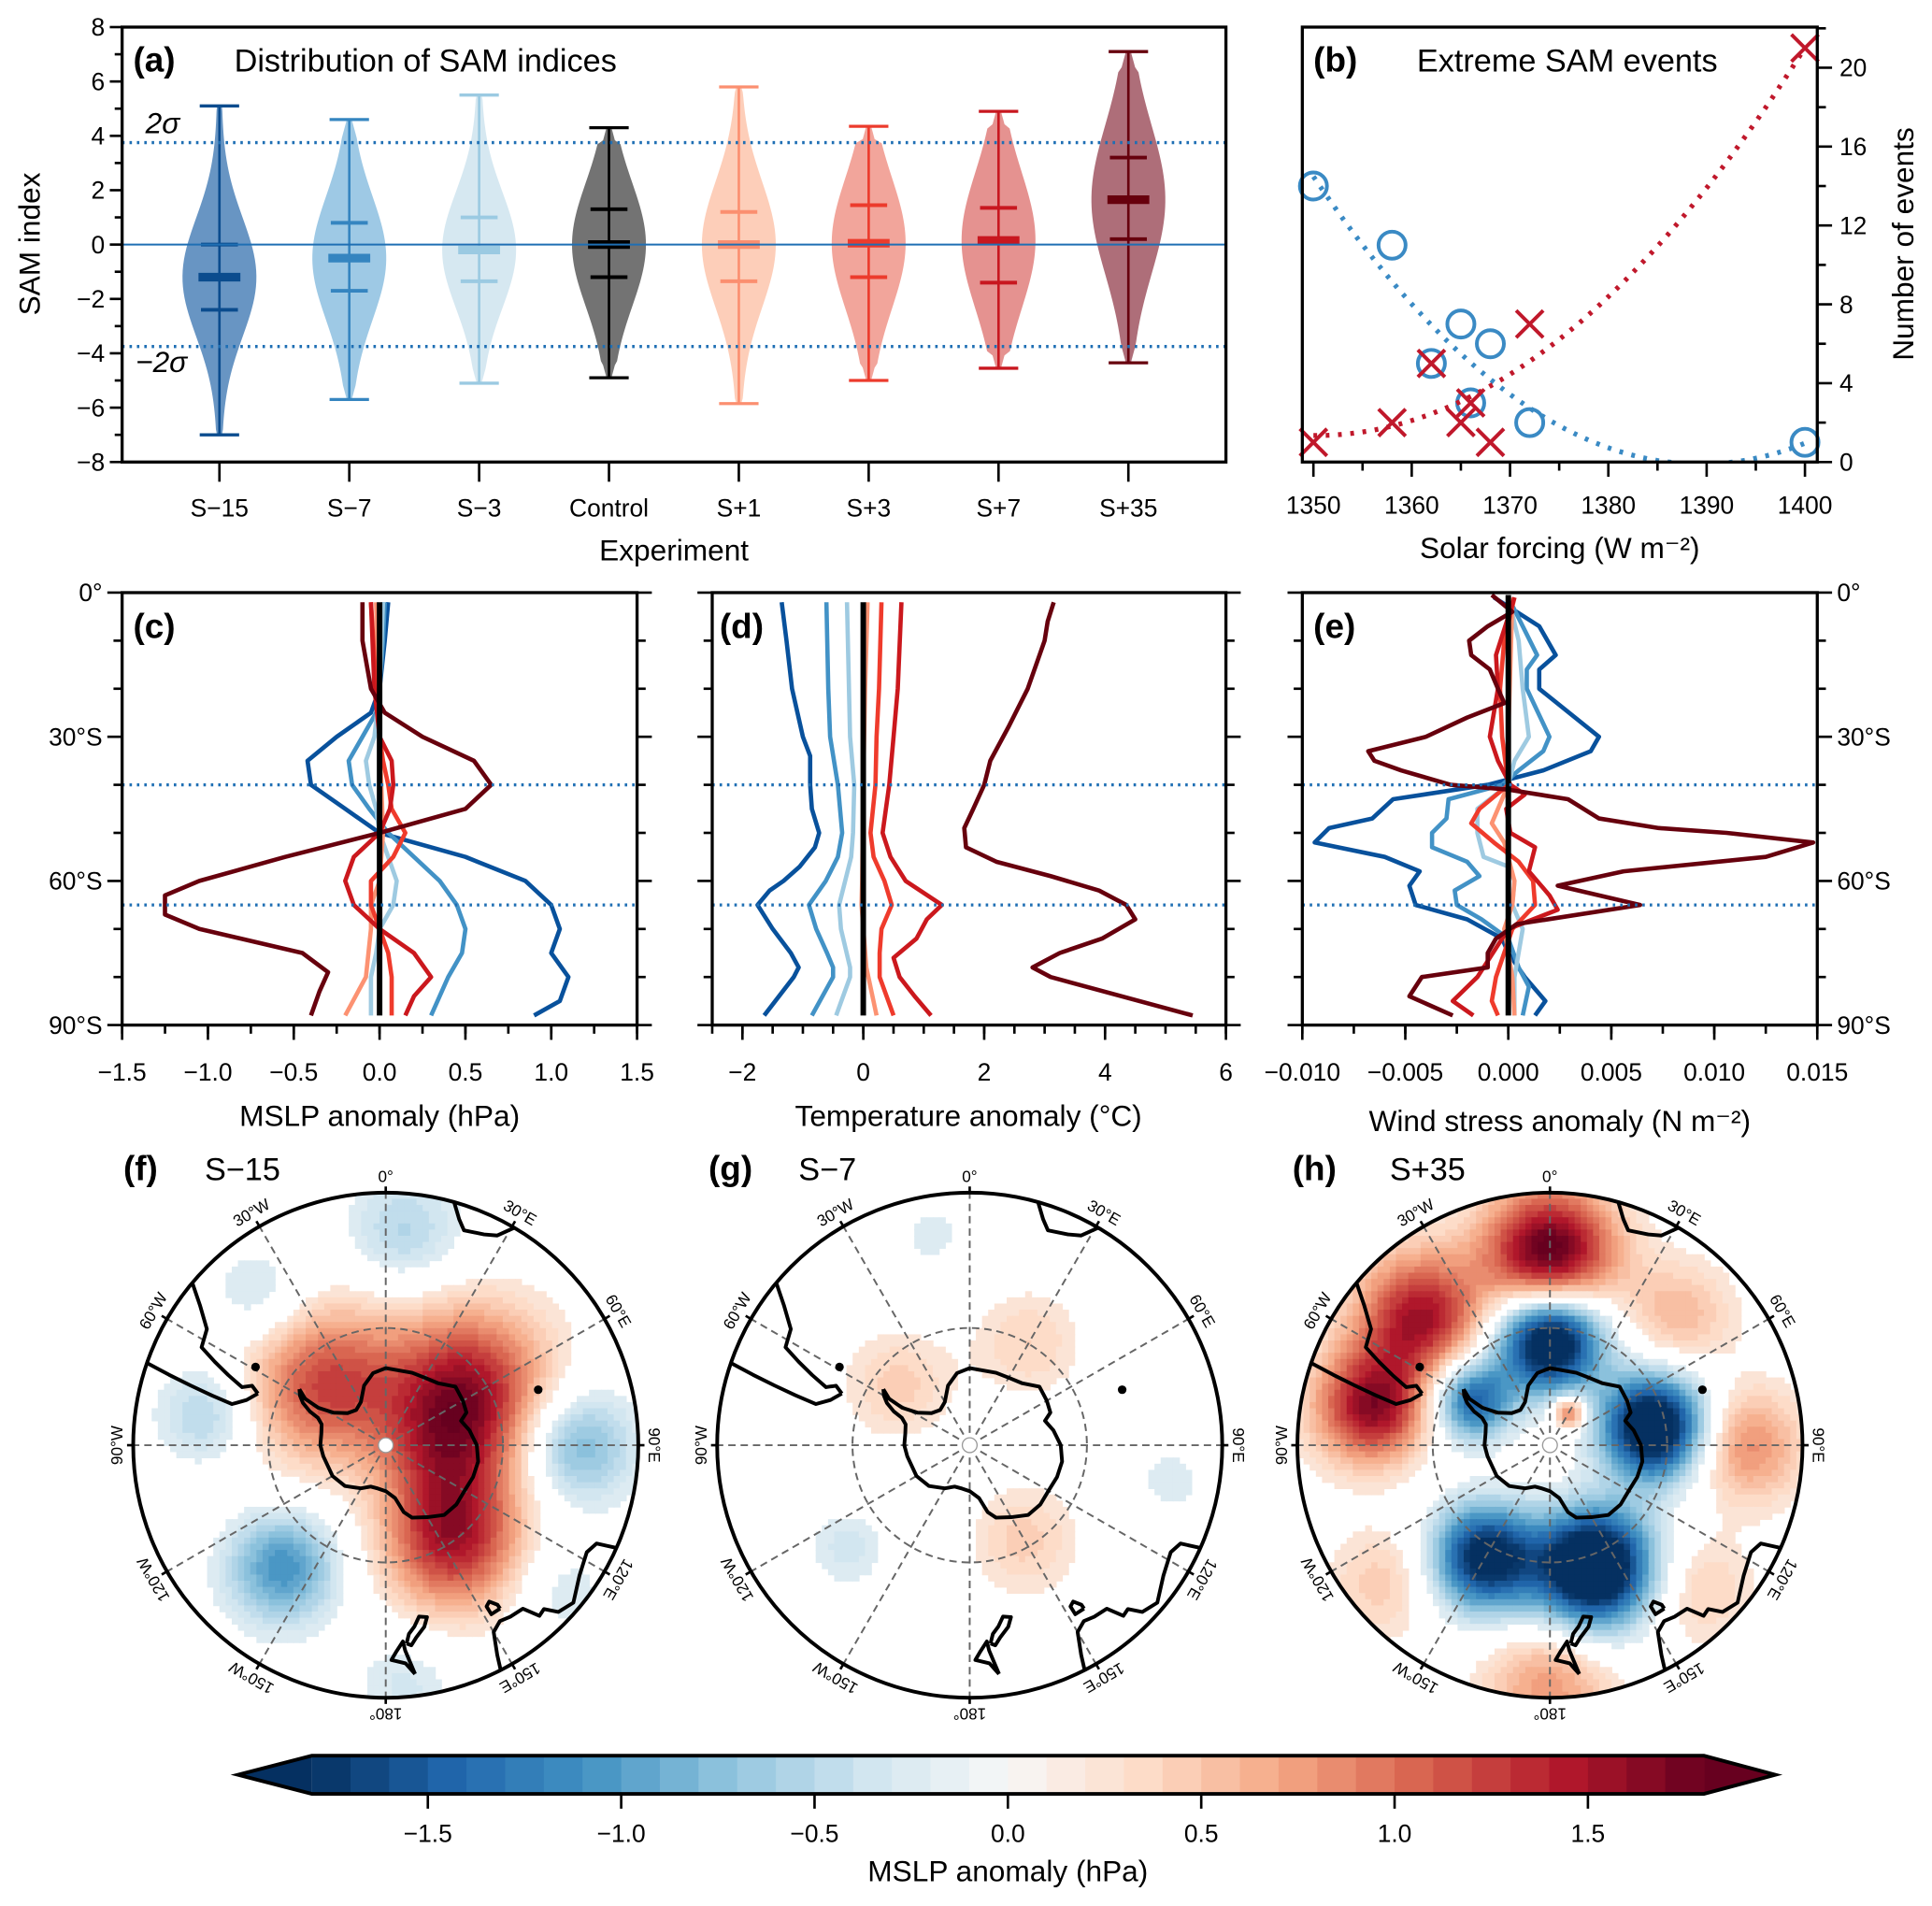  I want to click on y-tick-label: 4, so click(1846, 383).